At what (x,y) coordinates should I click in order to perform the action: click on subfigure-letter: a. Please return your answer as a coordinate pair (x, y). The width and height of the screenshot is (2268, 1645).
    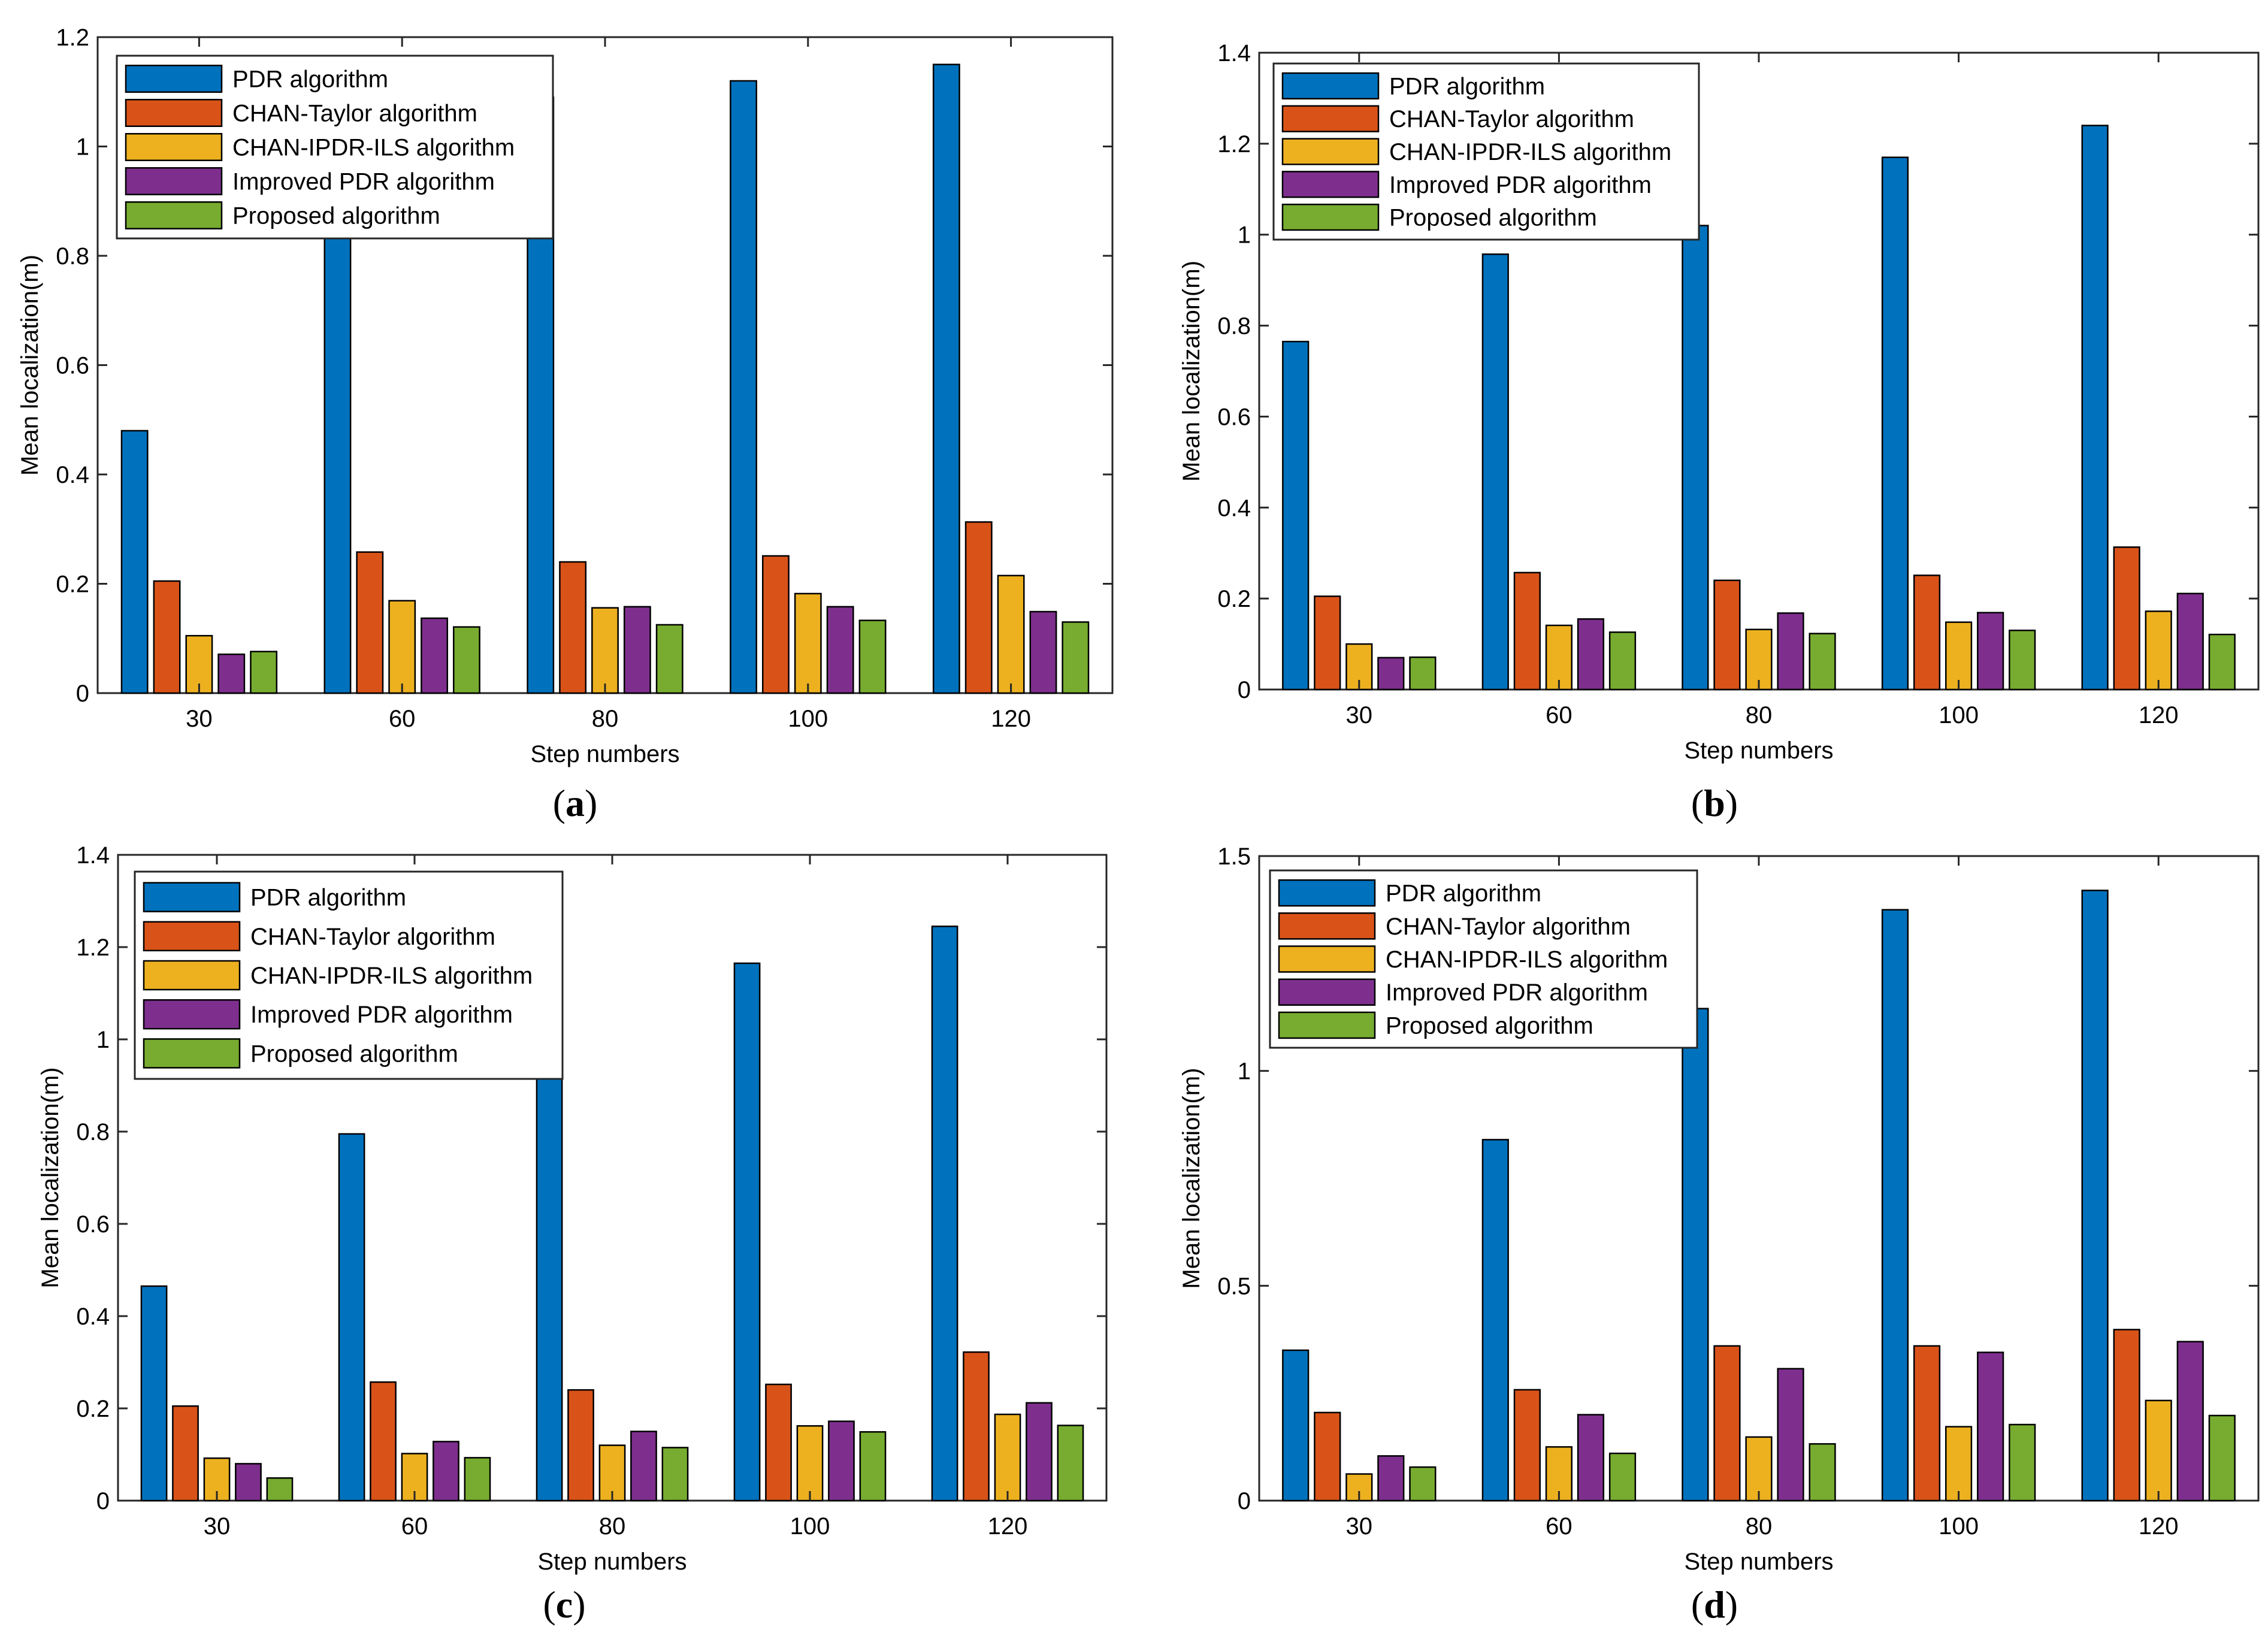
    Looking at the image, I should click on (575, 803).